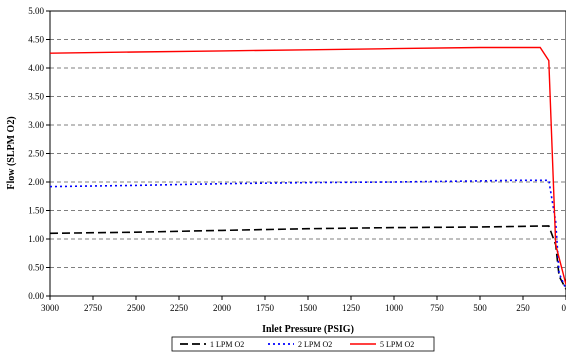 The height and width of the screenshot is (354, 566). Describe the element at coordinates (36, 40) in the screenshot. I see `y-tick-label: 4.50` at that location.